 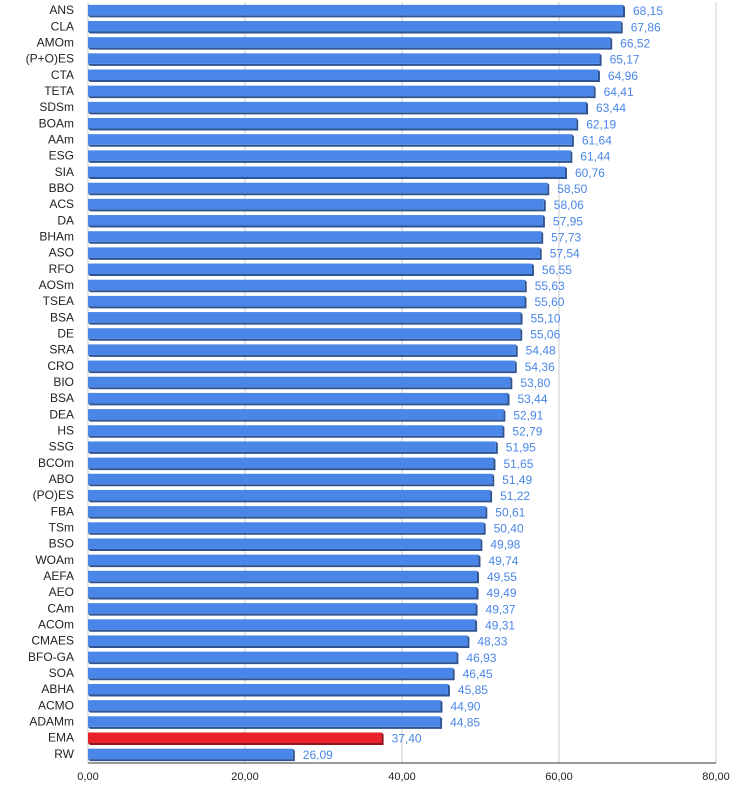 What do you see at coordinates (62, 398) in the screenshot?
I see `category-label: BSA` at bounding box center [62, 398].